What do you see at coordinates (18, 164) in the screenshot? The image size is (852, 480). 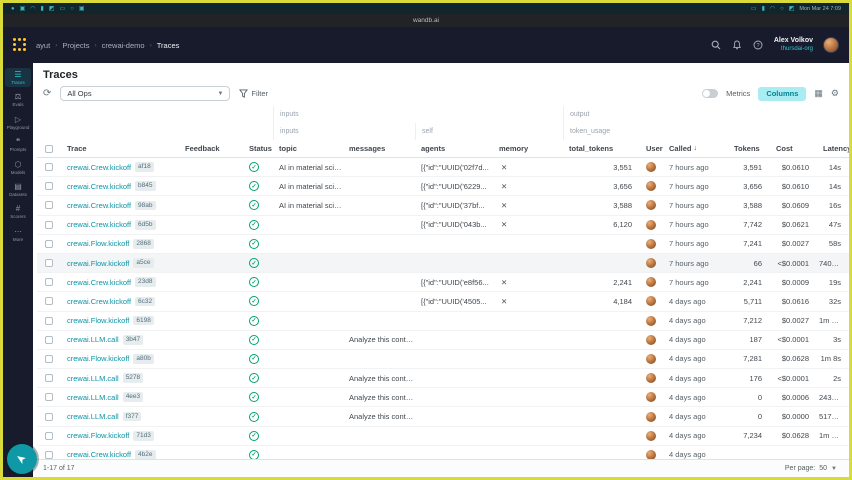 I see `models-icon: ⬡` at bounding box center [18, 164].